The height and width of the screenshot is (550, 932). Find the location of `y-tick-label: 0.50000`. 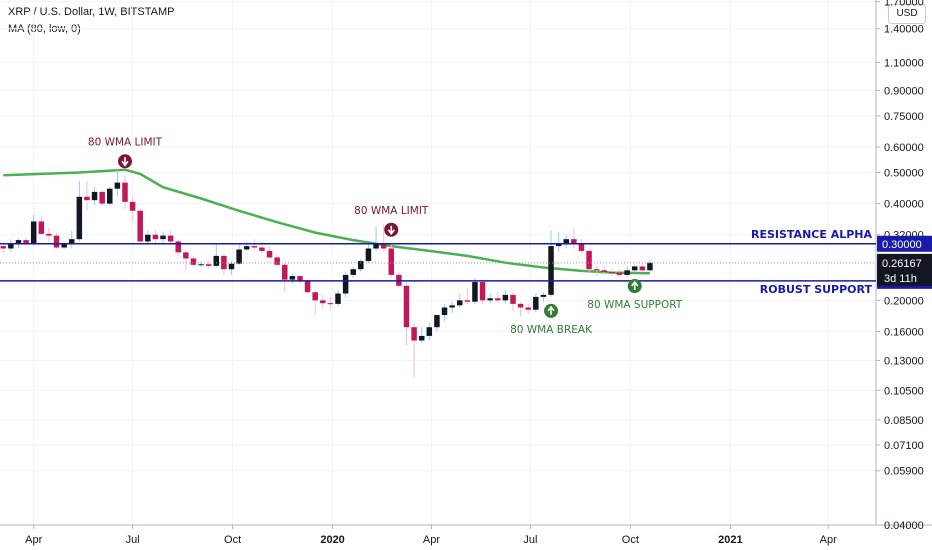

y-tick-label: 0.50000 is located at coordinates (904, 173).